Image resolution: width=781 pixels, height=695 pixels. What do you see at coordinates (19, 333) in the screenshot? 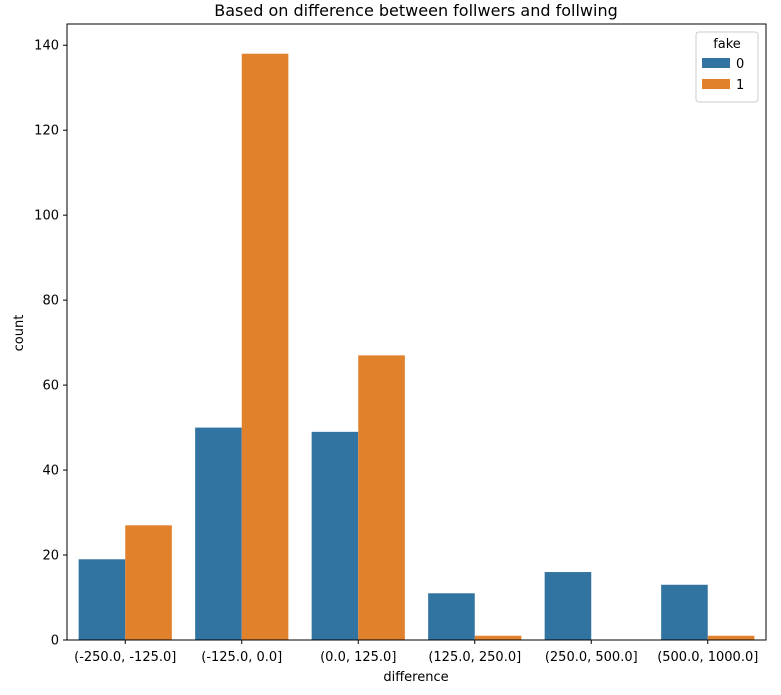
I see `y-axis-label: count` at bounding box center [19, 333].